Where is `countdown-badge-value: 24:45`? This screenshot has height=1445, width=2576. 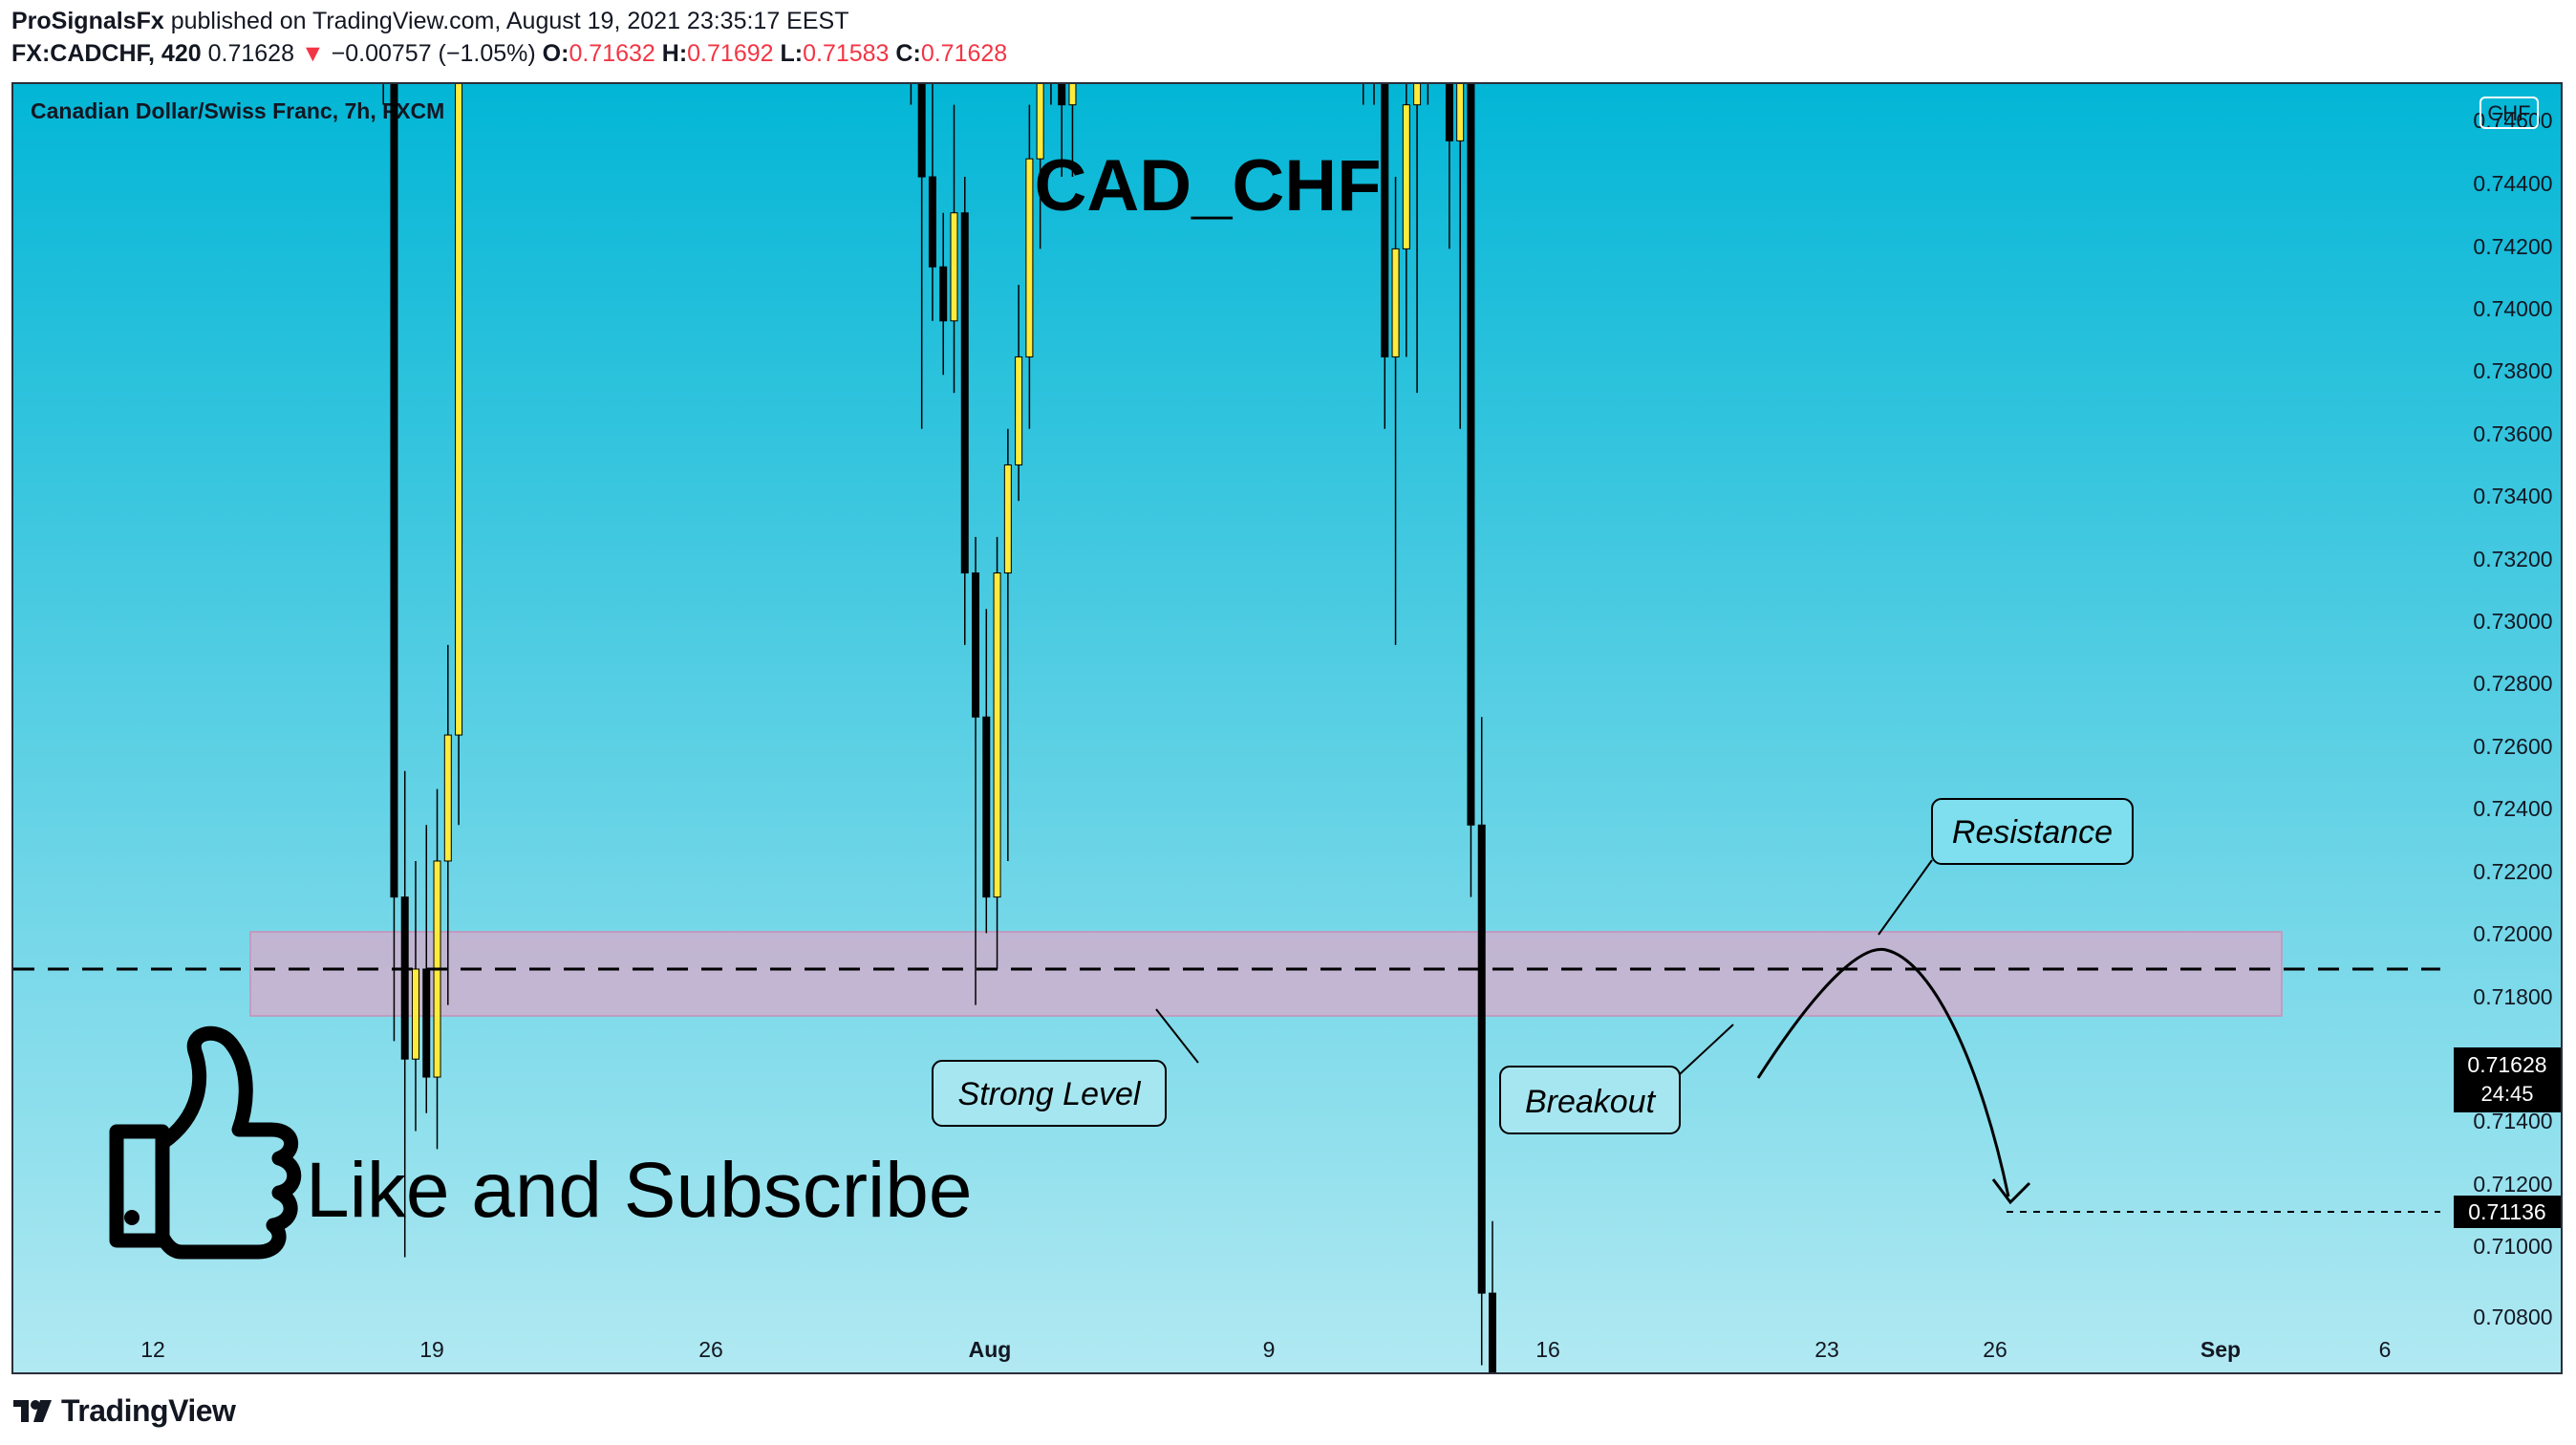 countdown-badge-value: 24:45 is located at coordinates (2506, 1094).